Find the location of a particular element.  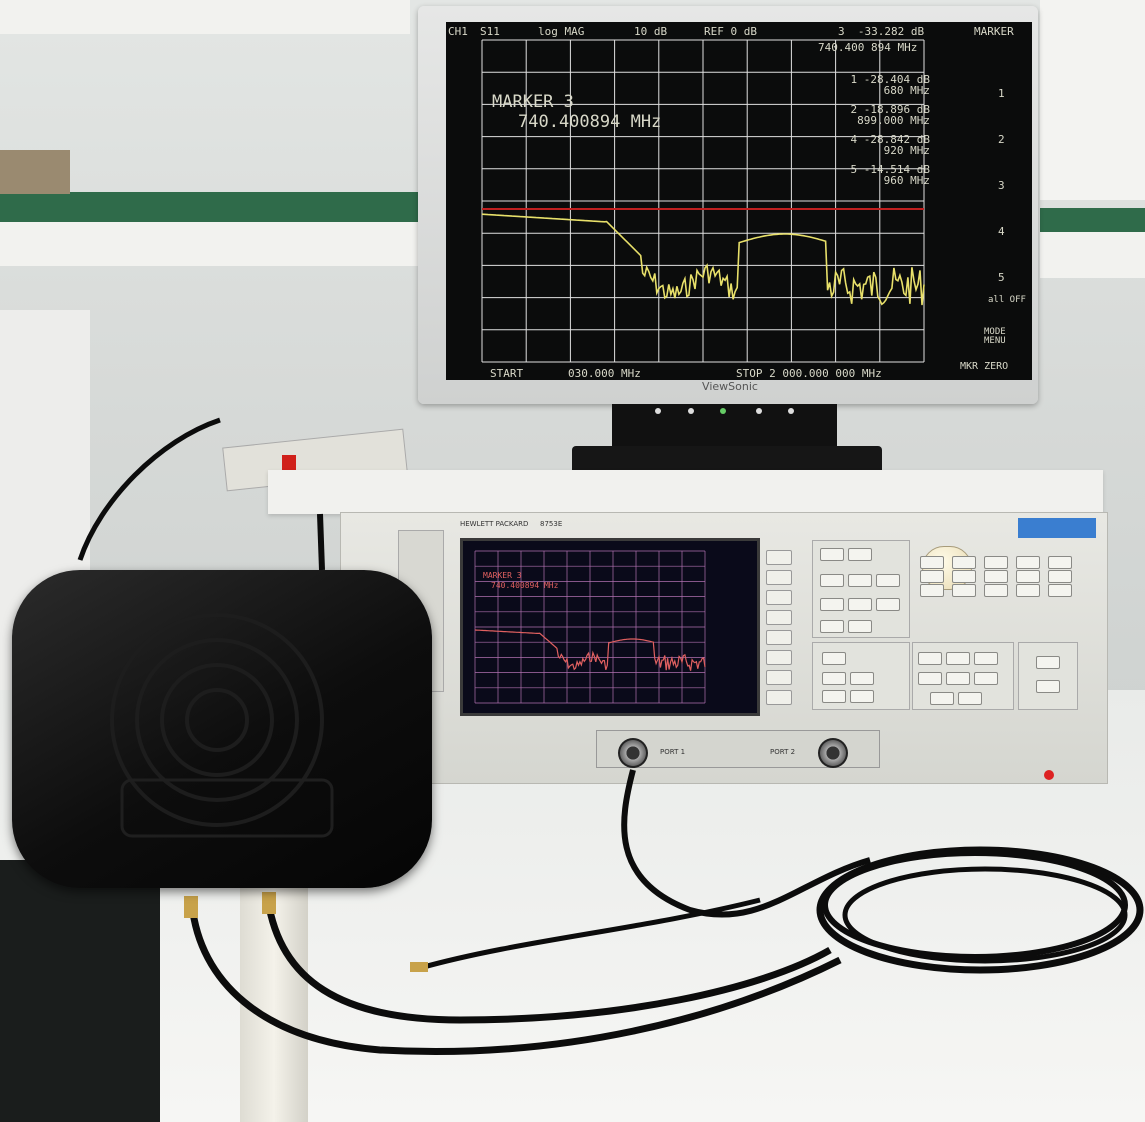

monitor-brand: ViewSonic is located at coordinates (730, 386).